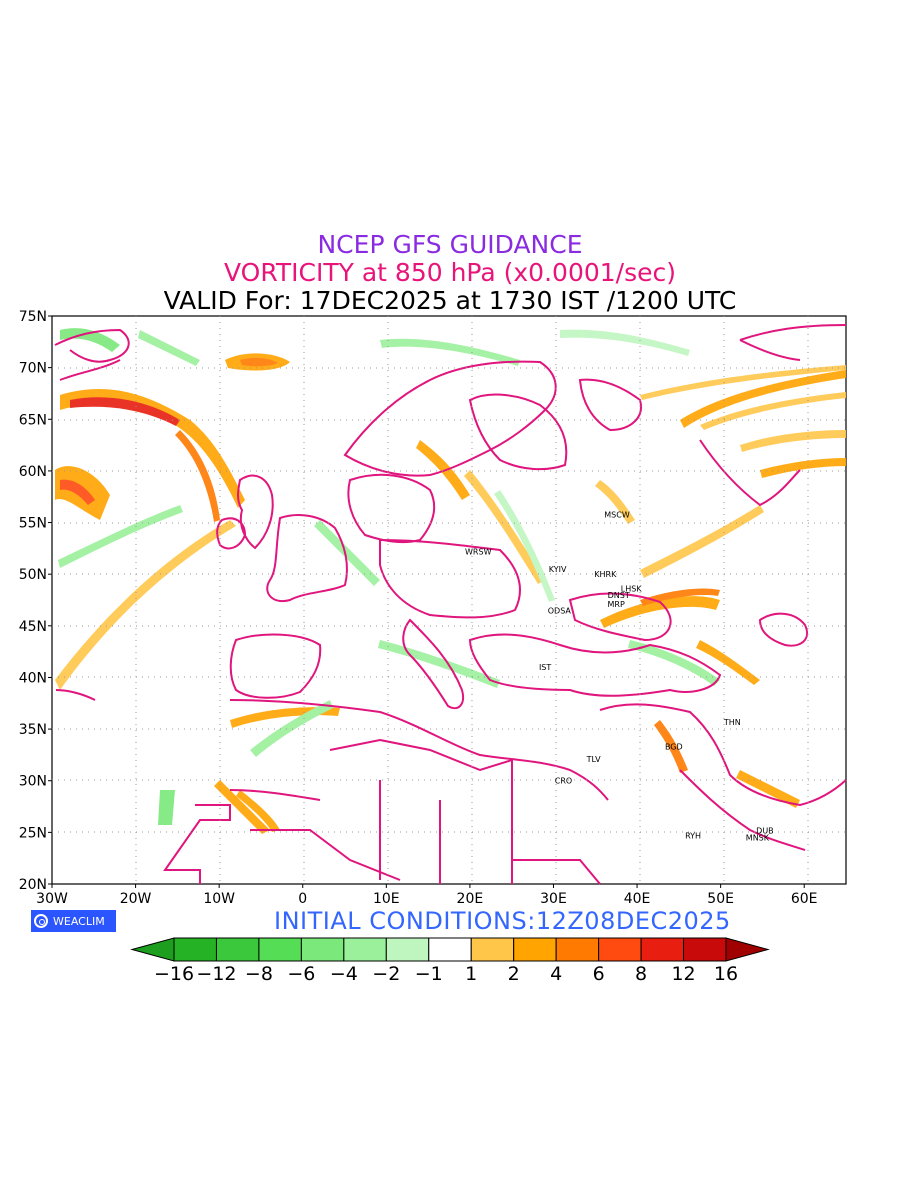  I want to click on weaclim-logo-icon, so click(41, 921).